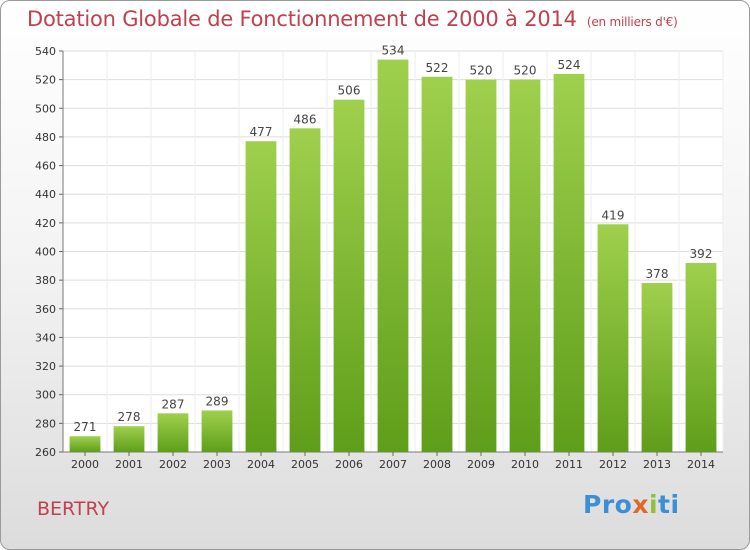 The width and height of the screenshot is (750, 550). What do you see at coordinates (669, 504) in the screenshot?
I see `logo-part-4: ti` at bounding box center [669, 504].